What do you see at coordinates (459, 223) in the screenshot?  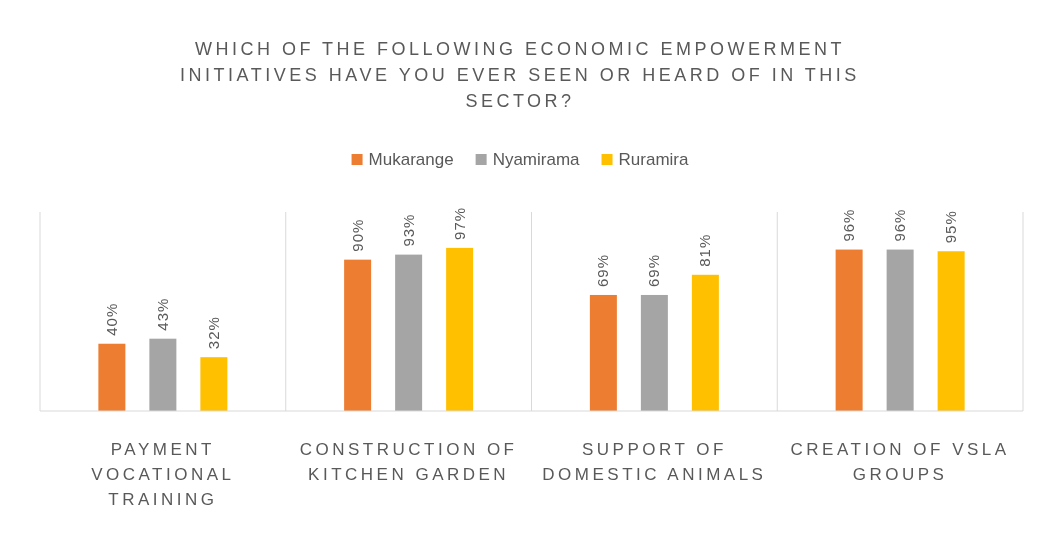 I see `data-label: 97%` at bounding box center [459, 223].